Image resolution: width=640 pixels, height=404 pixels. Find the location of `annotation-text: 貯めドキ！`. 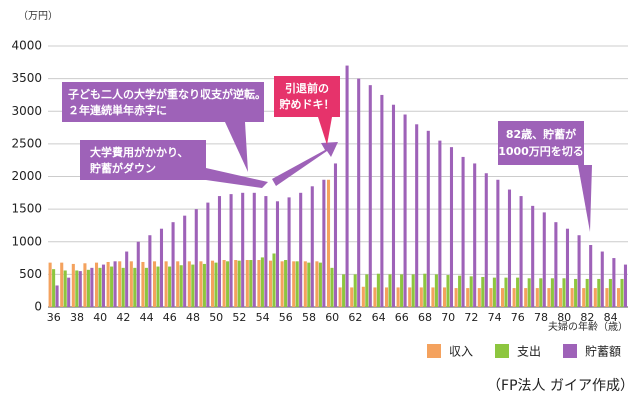

annotation-text: 貯めドキ！ is located at coordinates (307, 104).